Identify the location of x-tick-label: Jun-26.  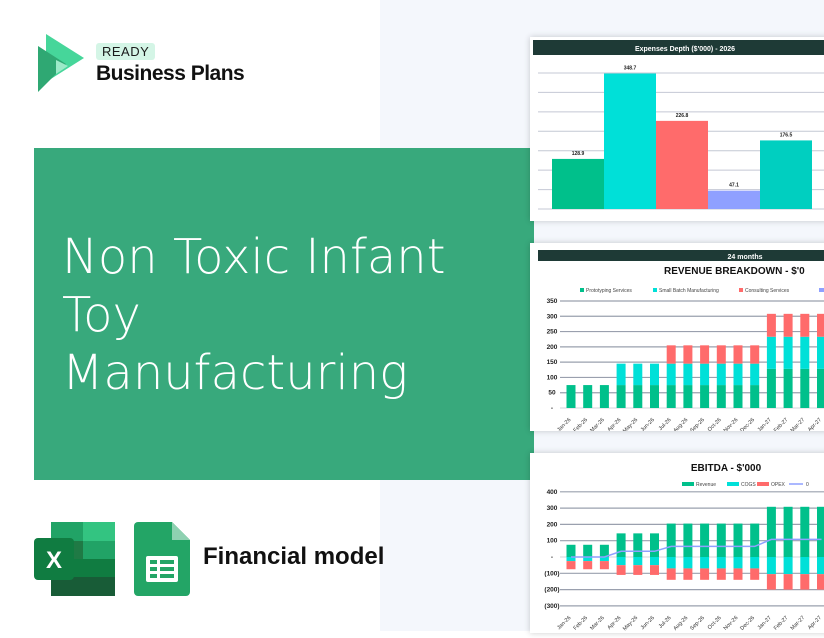
(648, 623).